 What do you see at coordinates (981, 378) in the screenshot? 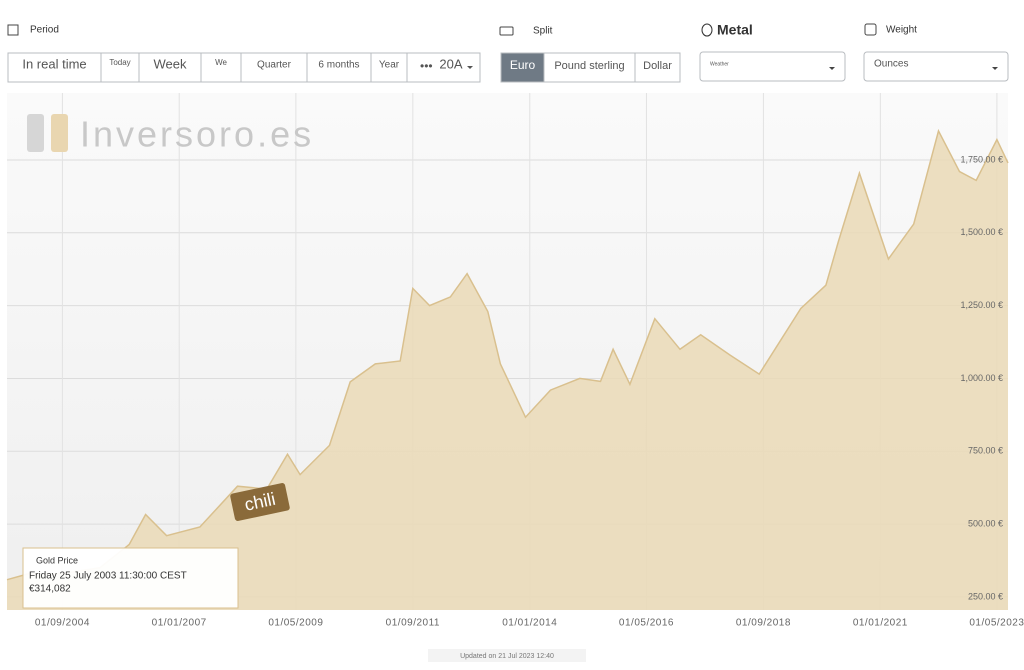
I see `y-tick-label: 1,000.00 €` at bounding box center [981, 378].